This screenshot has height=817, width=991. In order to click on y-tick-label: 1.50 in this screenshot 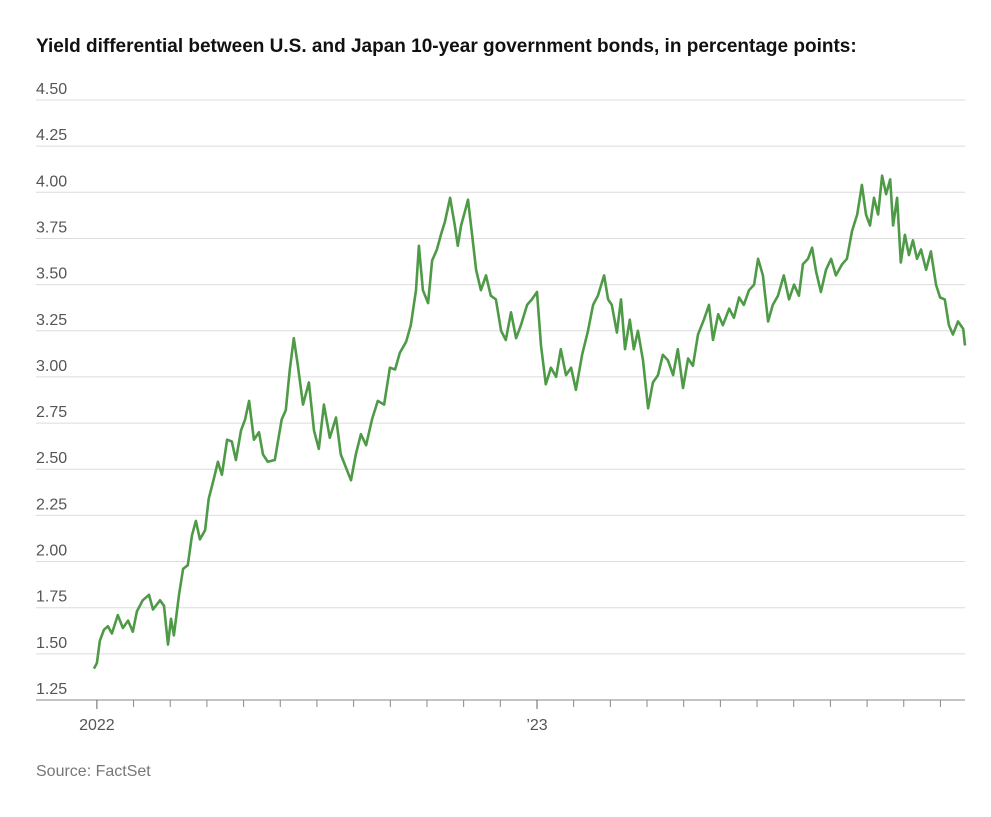, I will do `click(51, 643)`.